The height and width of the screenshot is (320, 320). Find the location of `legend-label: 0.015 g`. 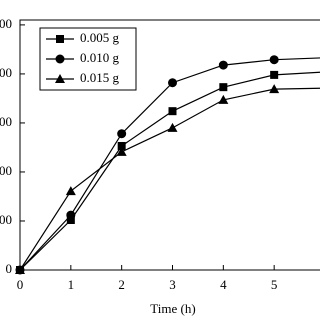

legend-label: 0.015 g is located at coordinates (100, 77).